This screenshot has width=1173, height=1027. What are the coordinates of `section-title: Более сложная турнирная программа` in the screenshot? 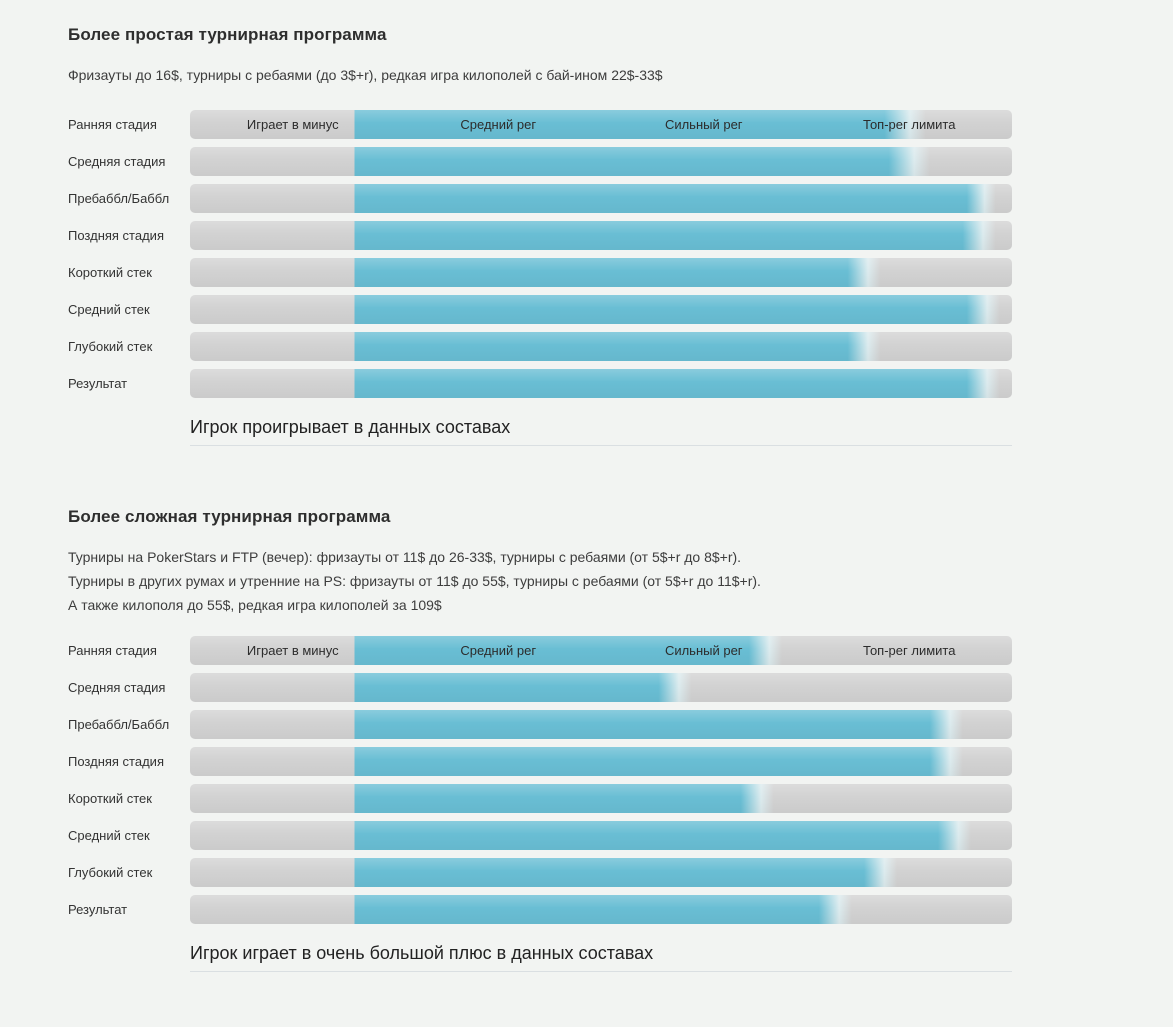 It's located at (229, 516).